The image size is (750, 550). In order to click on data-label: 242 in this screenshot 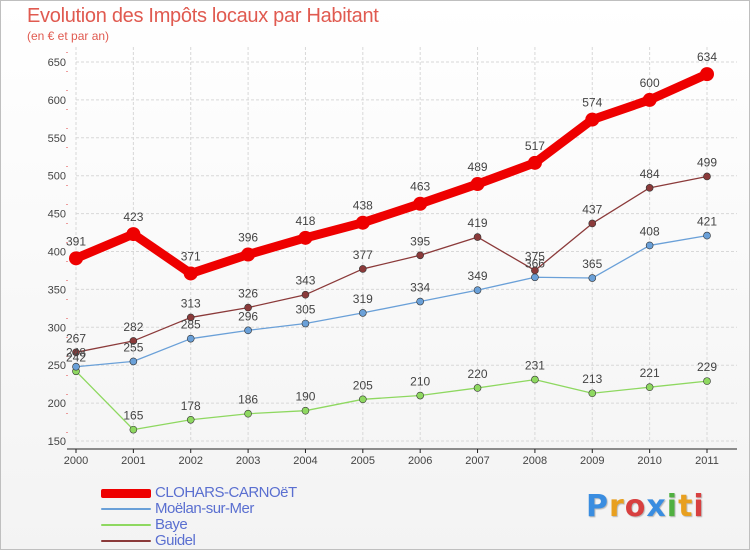, I will do `click(76, 357)`.